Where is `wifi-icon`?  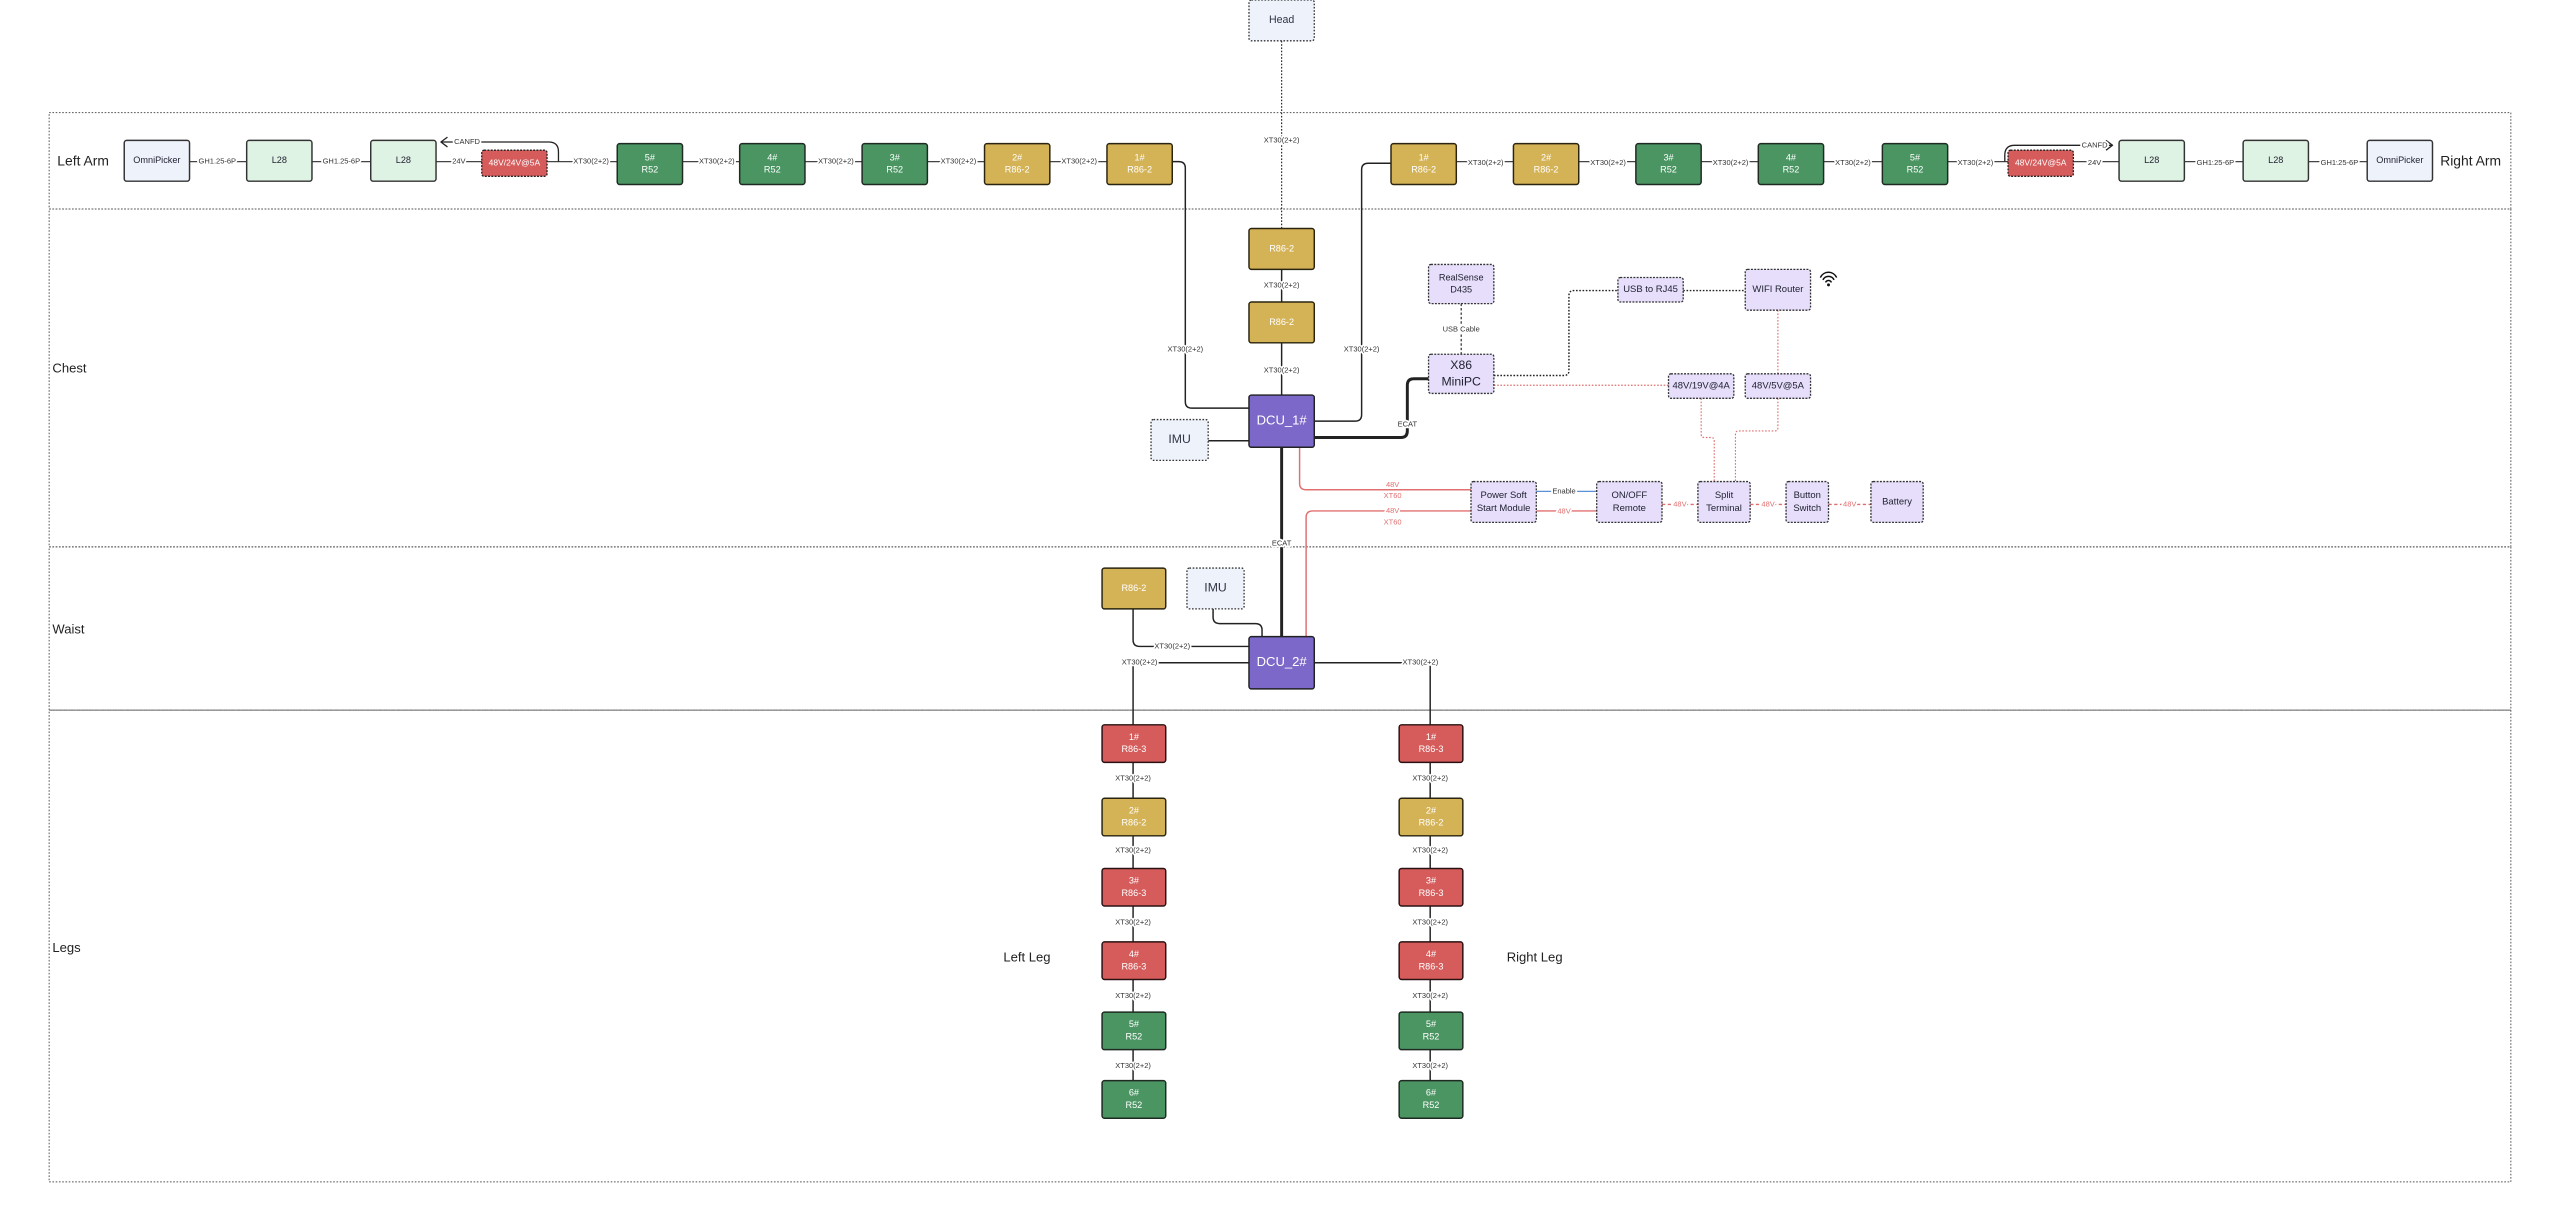 wifi-icon is located at coordinates (1828, 279).